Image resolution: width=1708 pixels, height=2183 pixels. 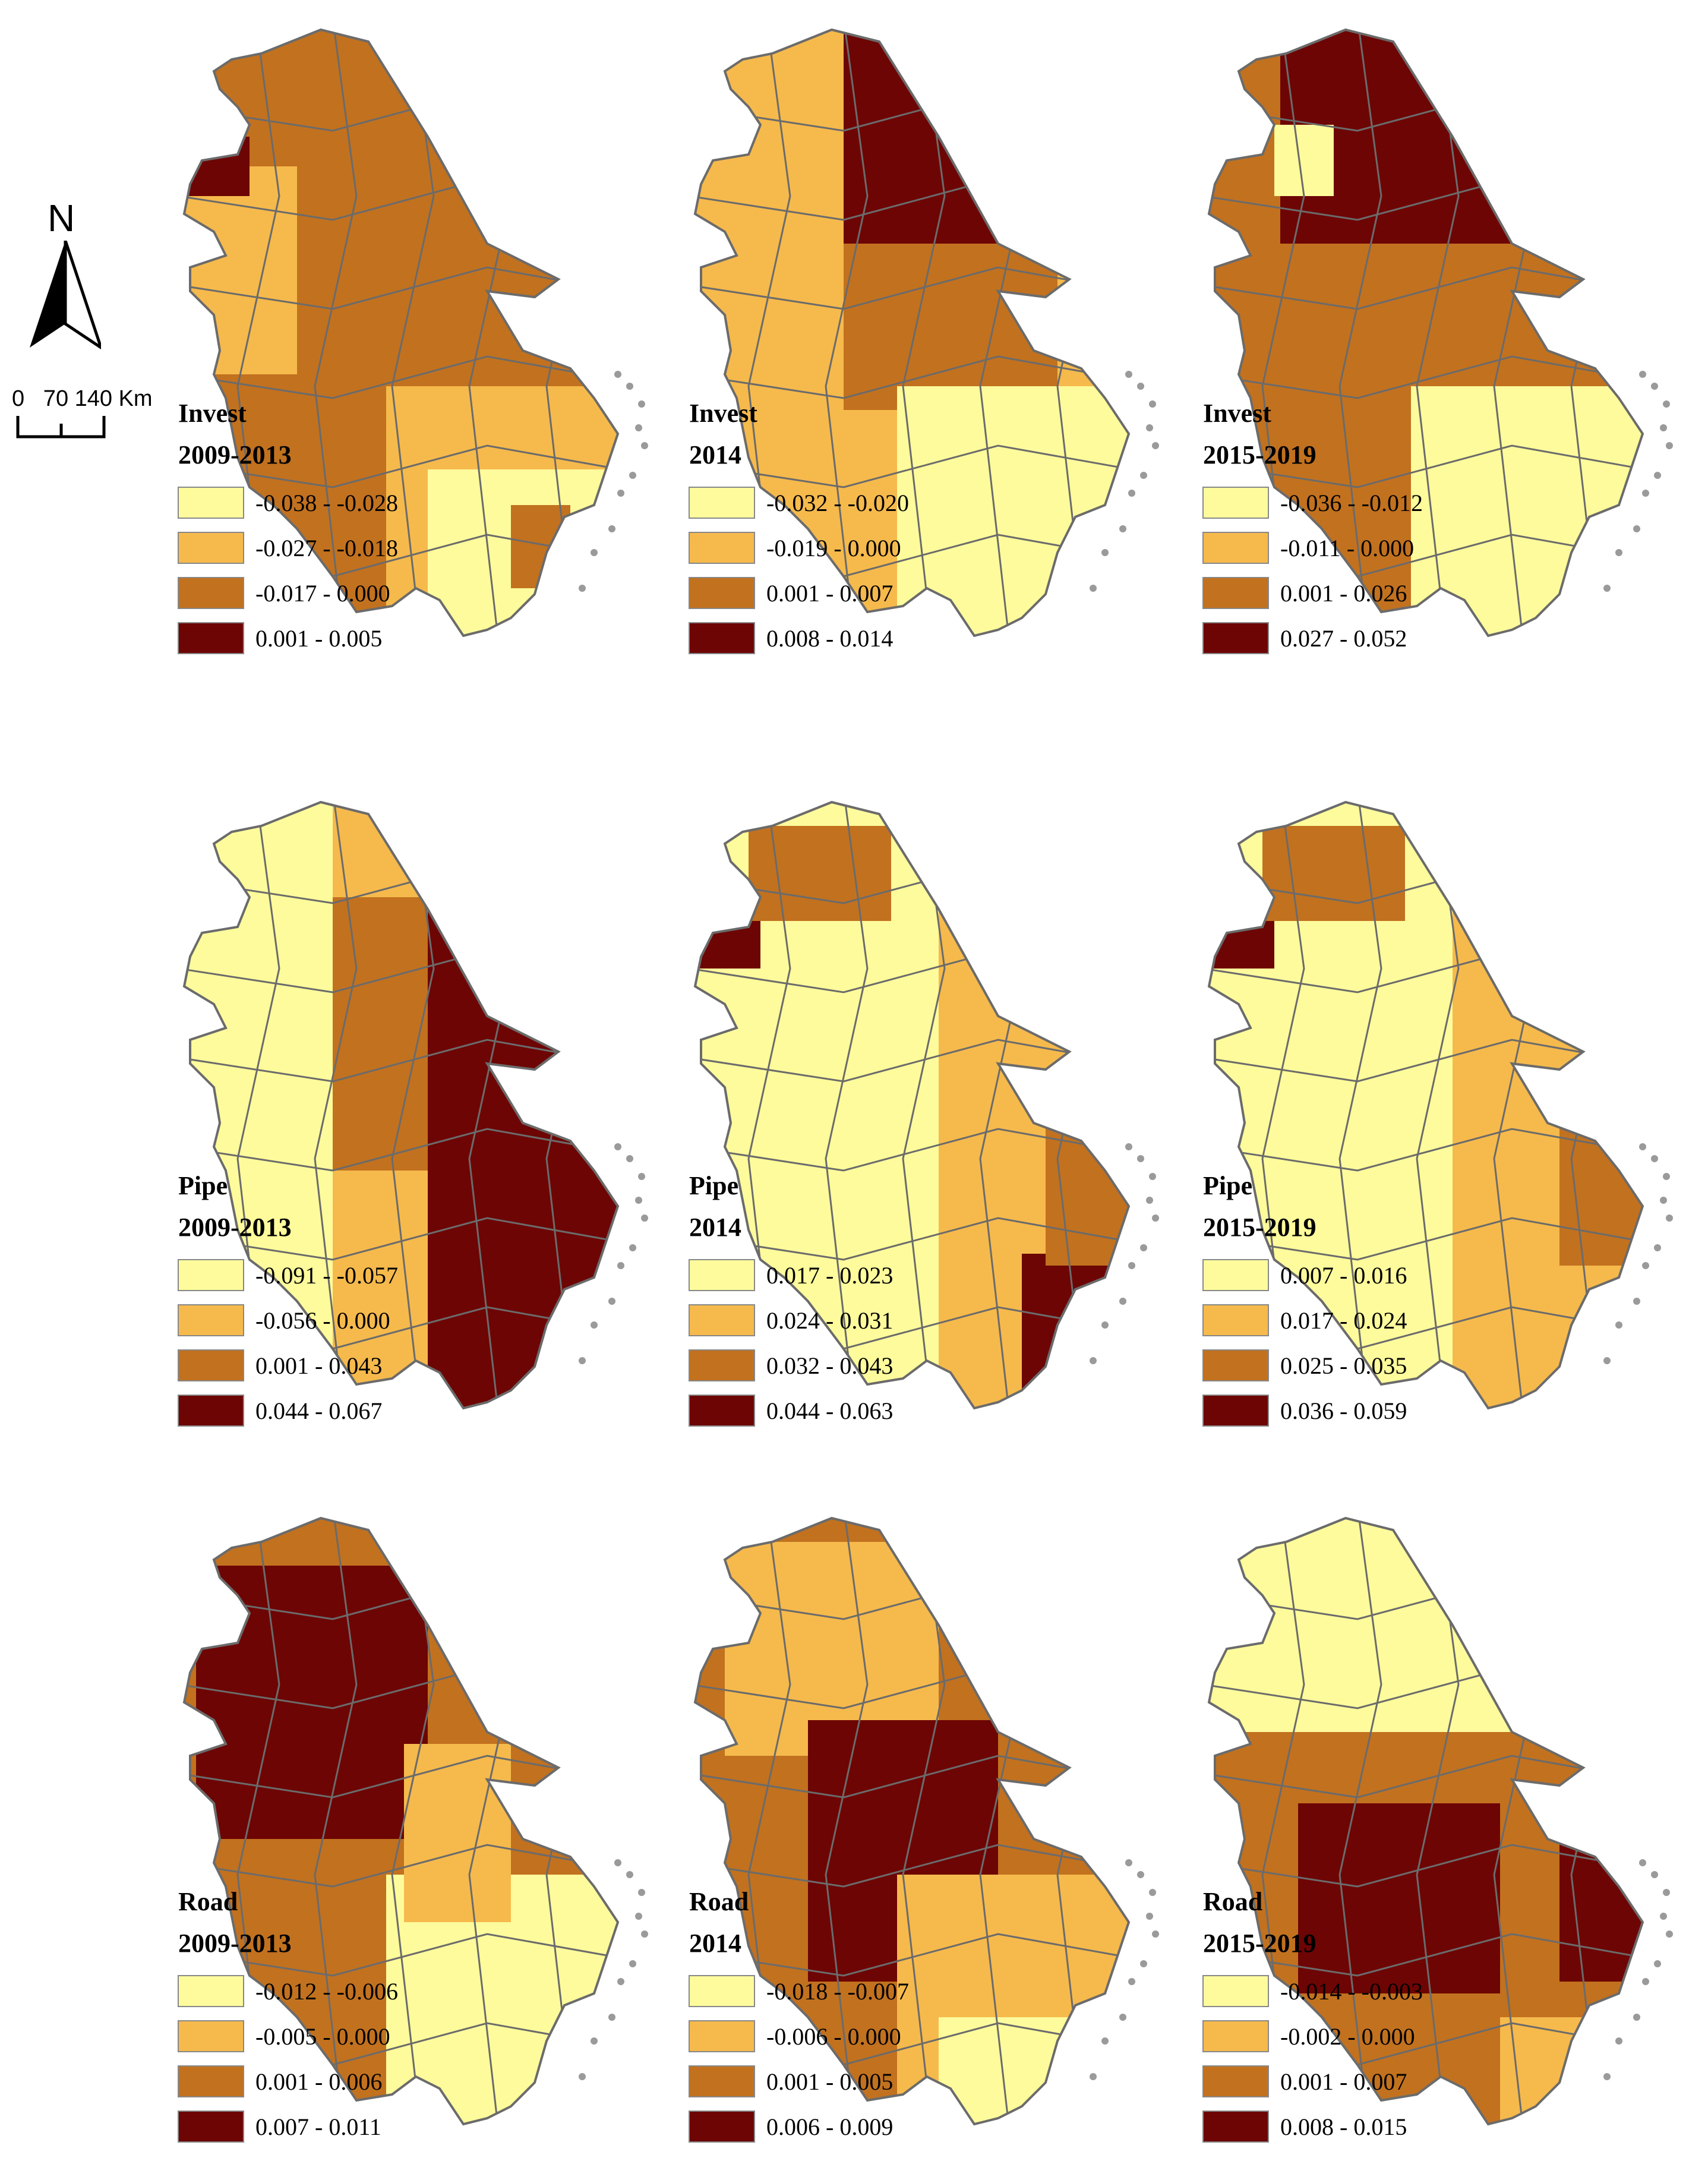 What do you see at coordinates (65, 295) in the screenshot?
I see `north-arrow-icon` at bounding box center [65, 295].